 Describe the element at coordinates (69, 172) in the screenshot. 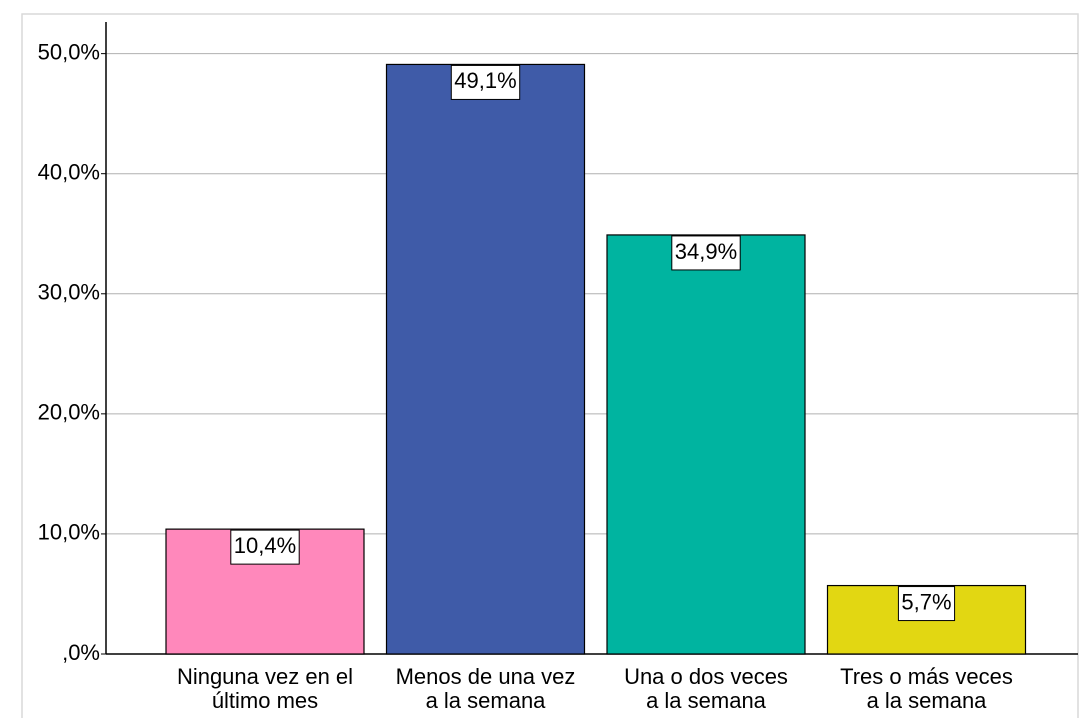

I see `y-tick-label: 40,0%` at that location.